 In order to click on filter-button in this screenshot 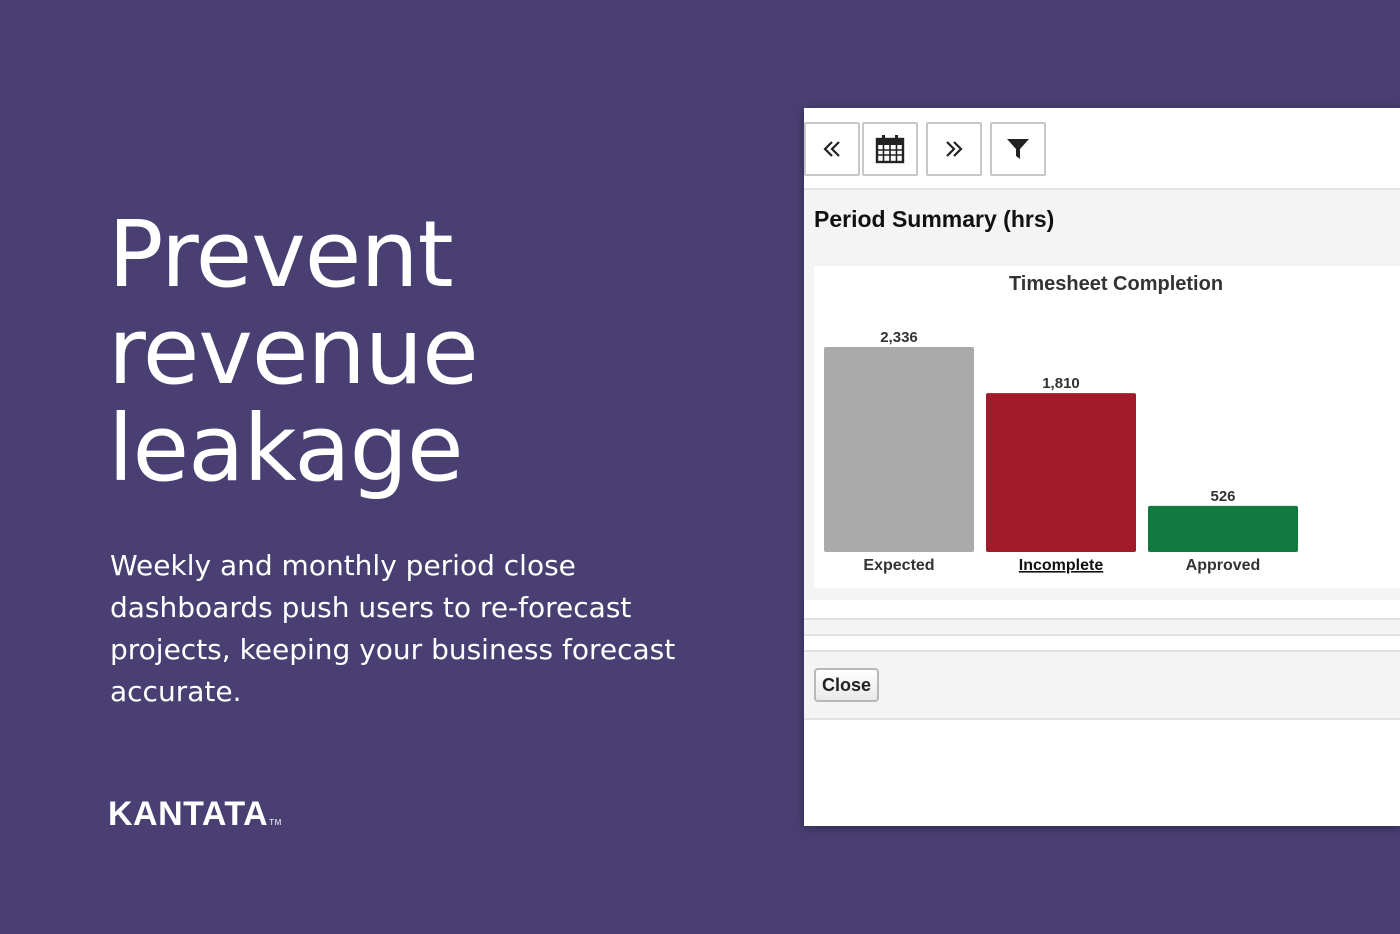, I will do `click(1018, 149)`.